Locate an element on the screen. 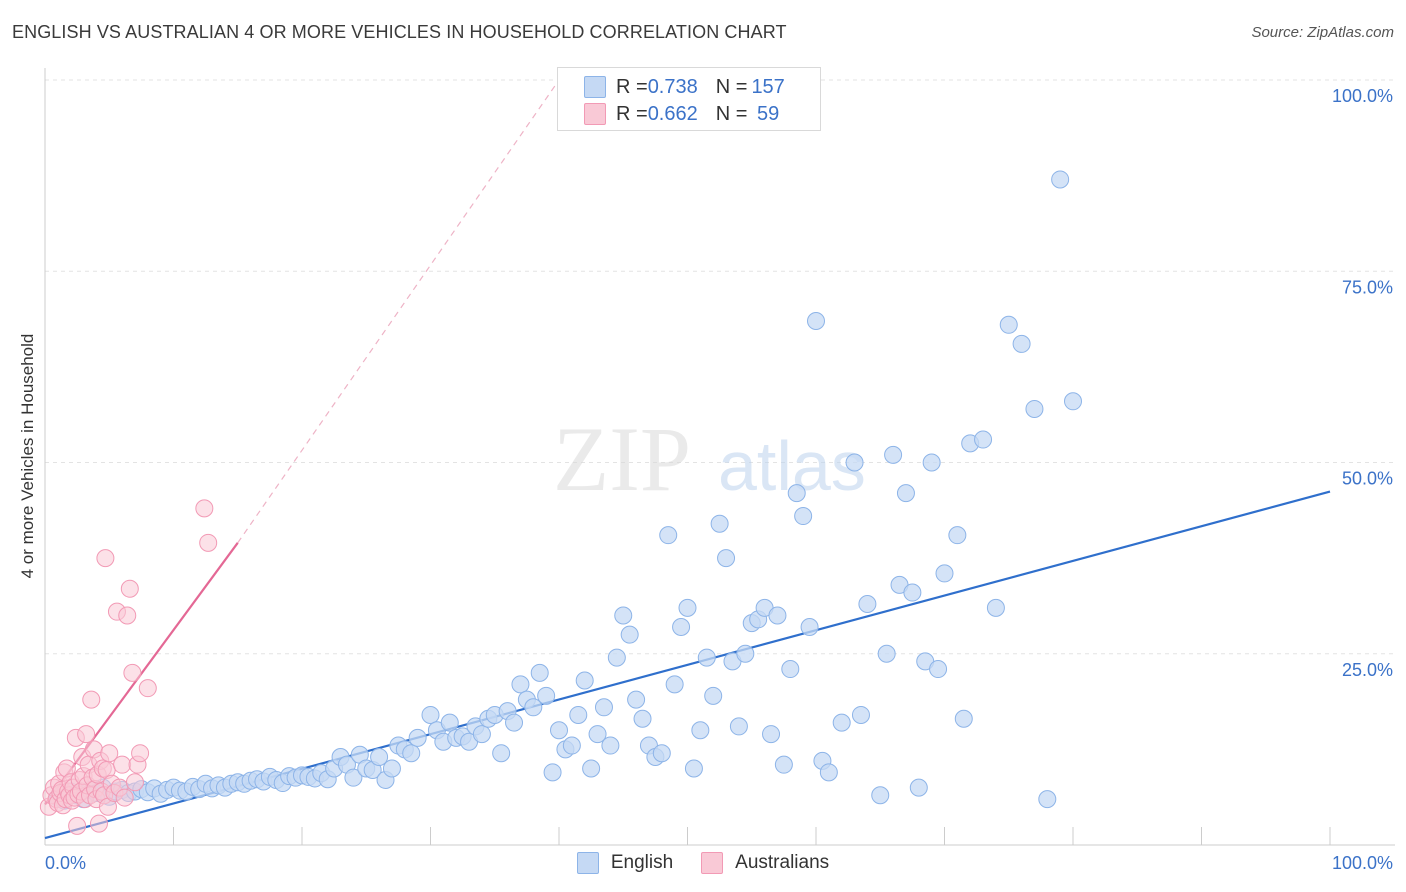 This screenshot has height=892, width=1406. correlation-legend: R = 0.738 N = 157 R = 0.662 N = 59 is located at coordinates (689, 99).